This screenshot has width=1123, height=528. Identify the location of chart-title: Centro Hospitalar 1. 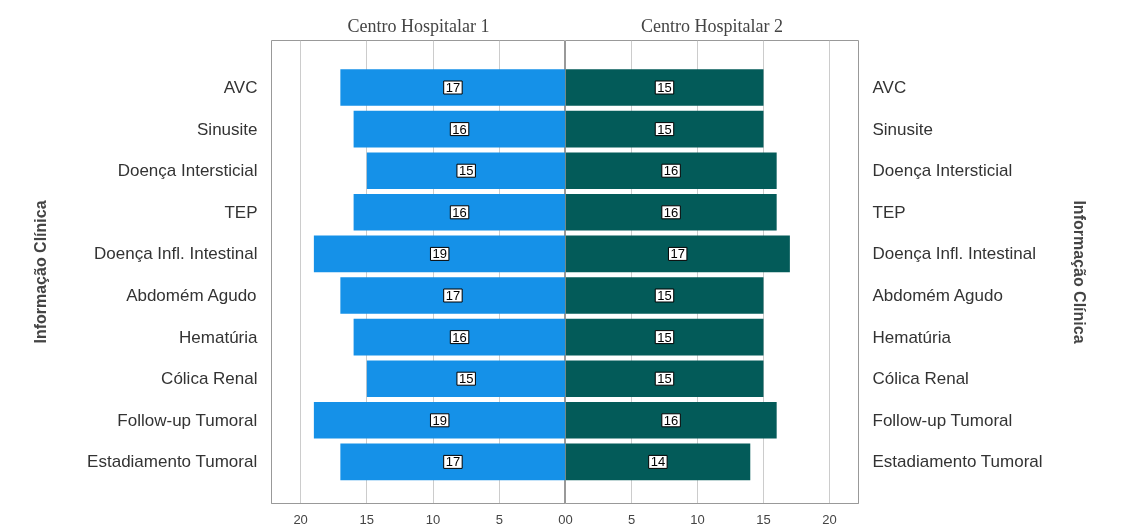
(418, 25).